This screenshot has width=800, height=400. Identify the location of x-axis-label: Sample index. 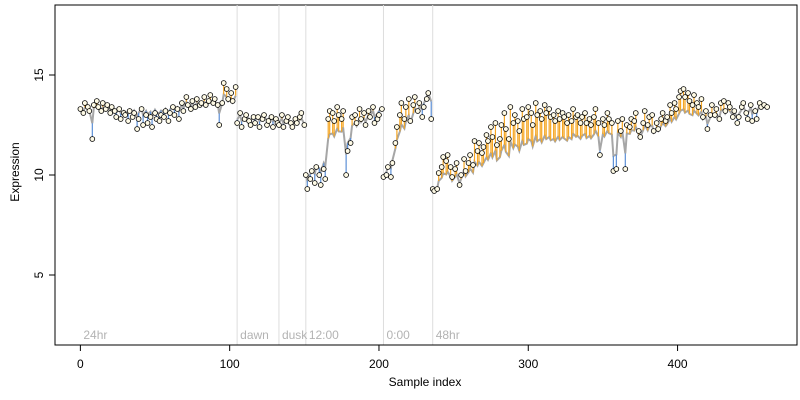
(425, 382).